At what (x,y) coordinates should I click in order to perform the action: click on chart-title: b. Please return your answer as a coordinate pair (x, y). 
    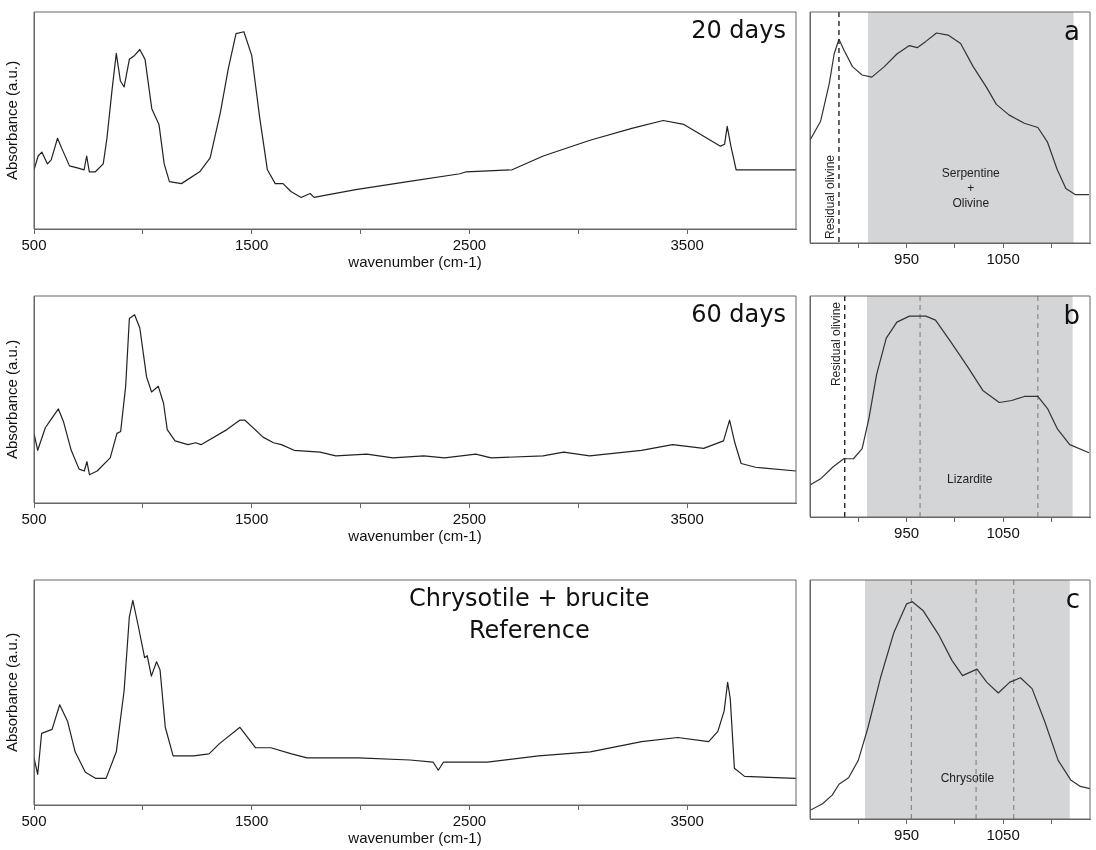
    Looking at the image, I should click on (1071, 314).